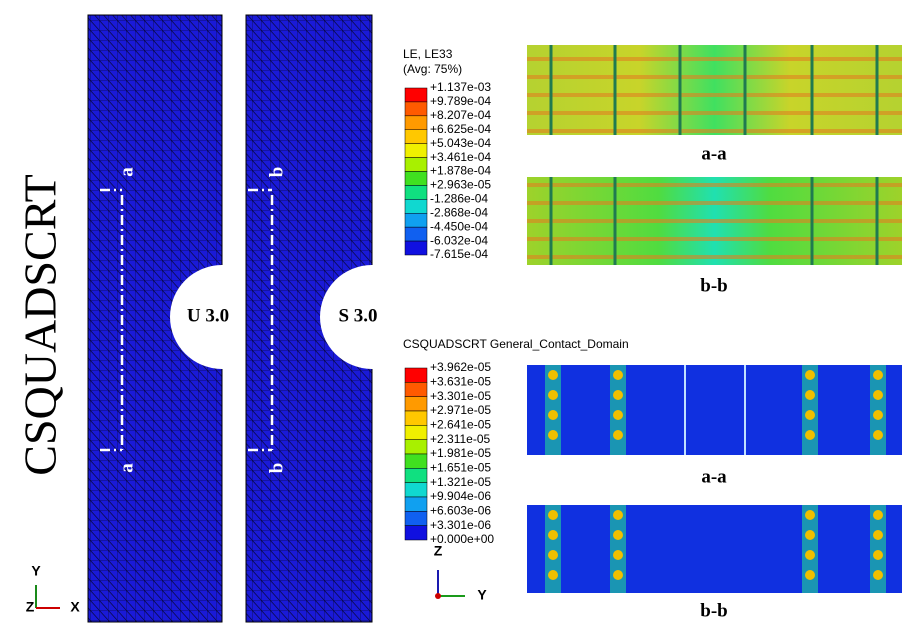  What do you see at coordinates (460, 157) in the screenshot?
I see `legend-label: +3.461e-04` at bounding box center [460, 157].